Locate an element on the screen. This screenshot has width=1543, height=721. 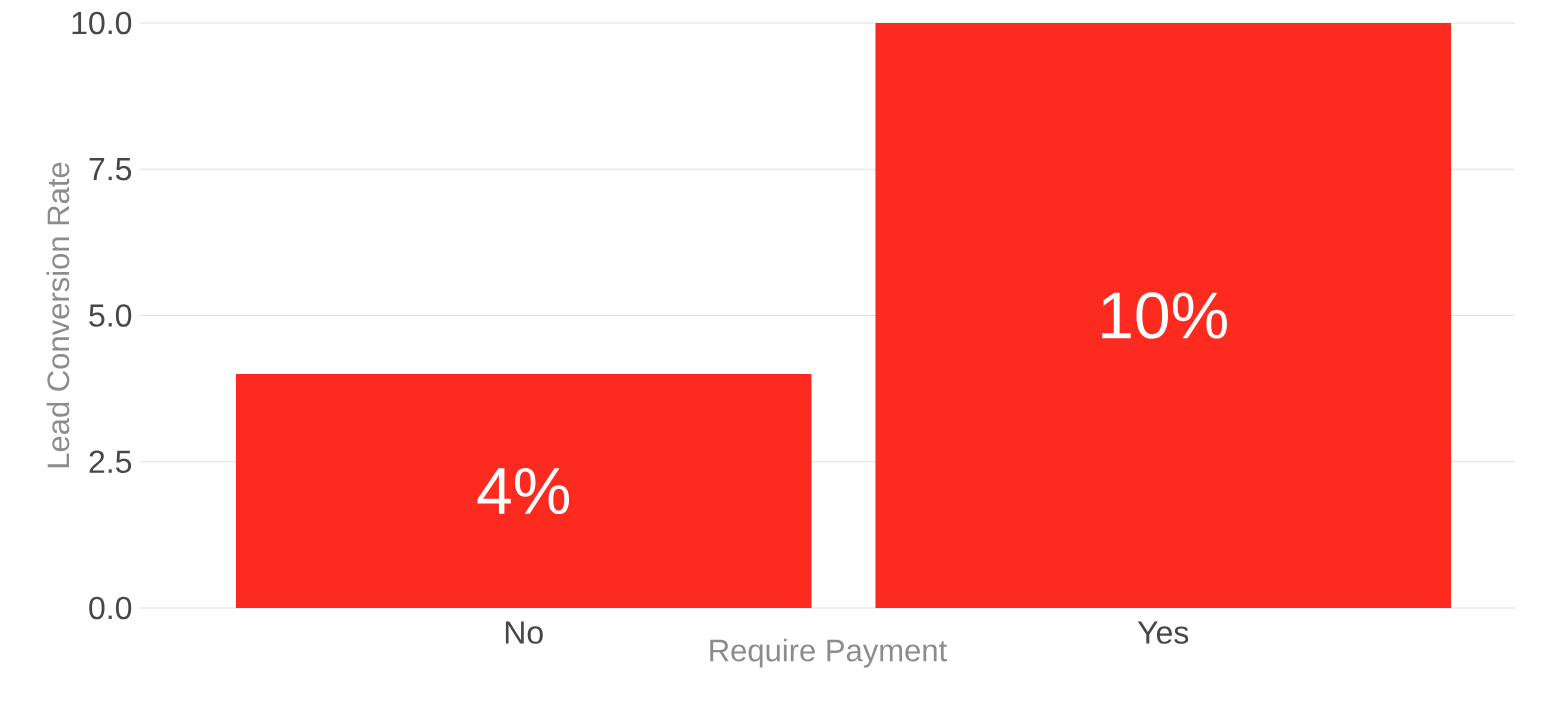
x-tick-label: No is located at coordinates (524, 632).